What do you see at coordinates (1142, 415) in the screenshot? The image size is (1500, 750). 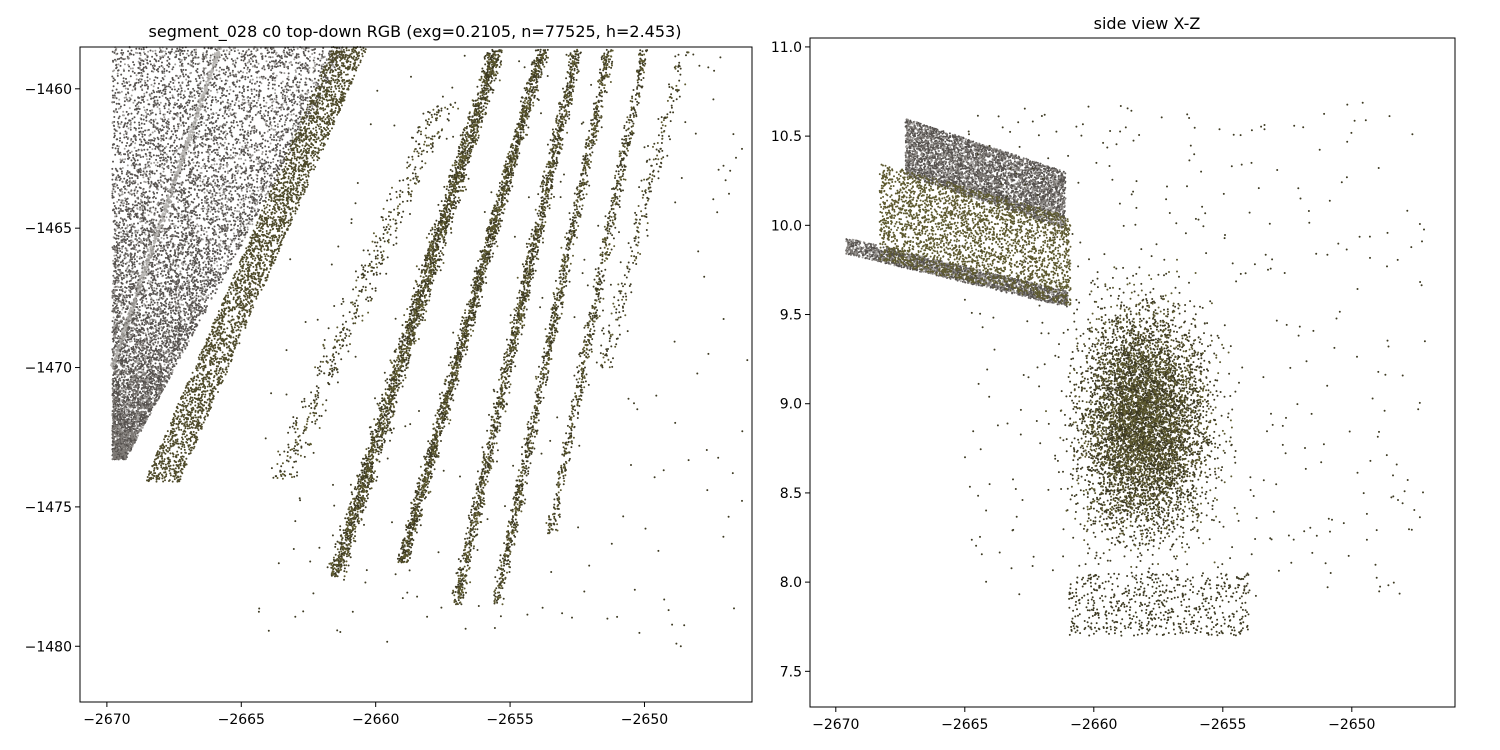 I see `tree-canopy-highlight-points` at bounding box center [1142, 415].